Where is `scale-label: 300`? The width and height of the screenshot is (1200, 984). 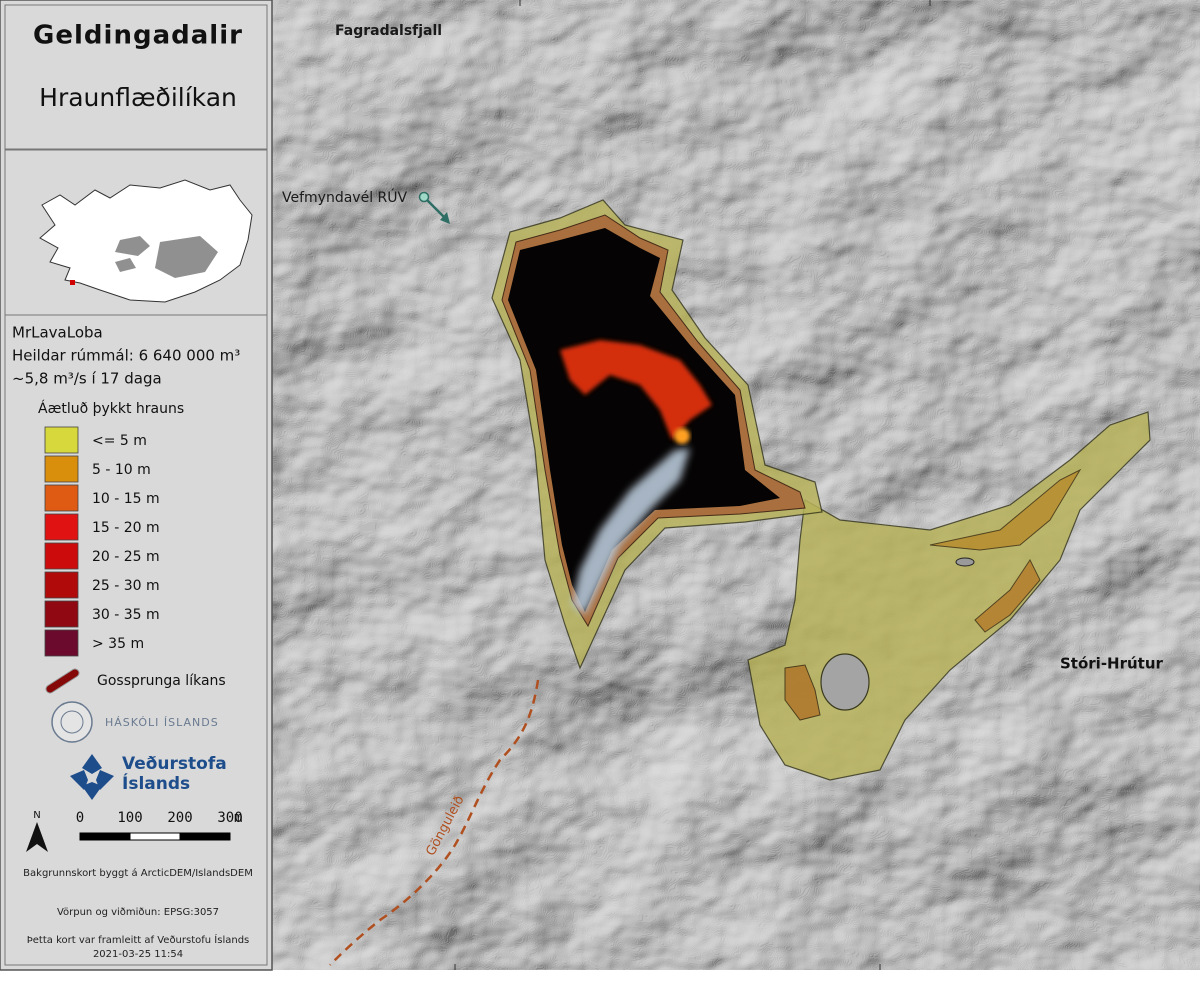 scale-label: 300 is located at coordinates (229, 818).